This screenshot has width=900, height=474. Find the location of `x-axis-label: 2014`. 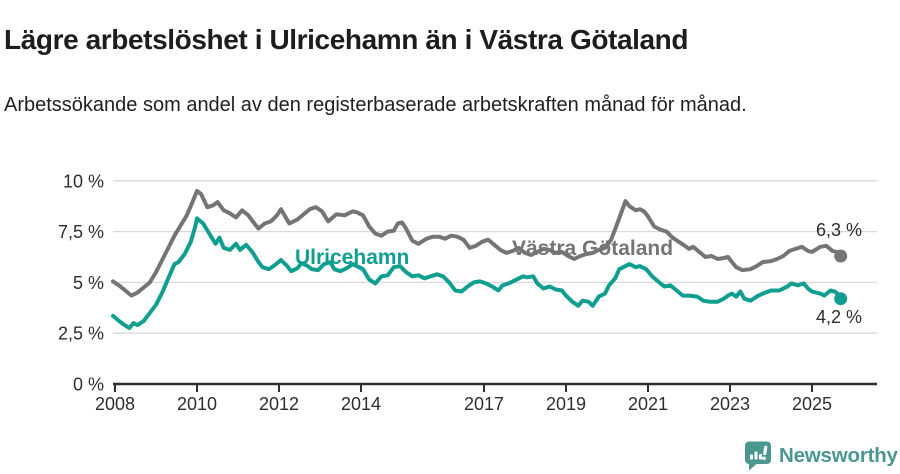

x-axis-label: 2014 is located at coordinates (361, 404).